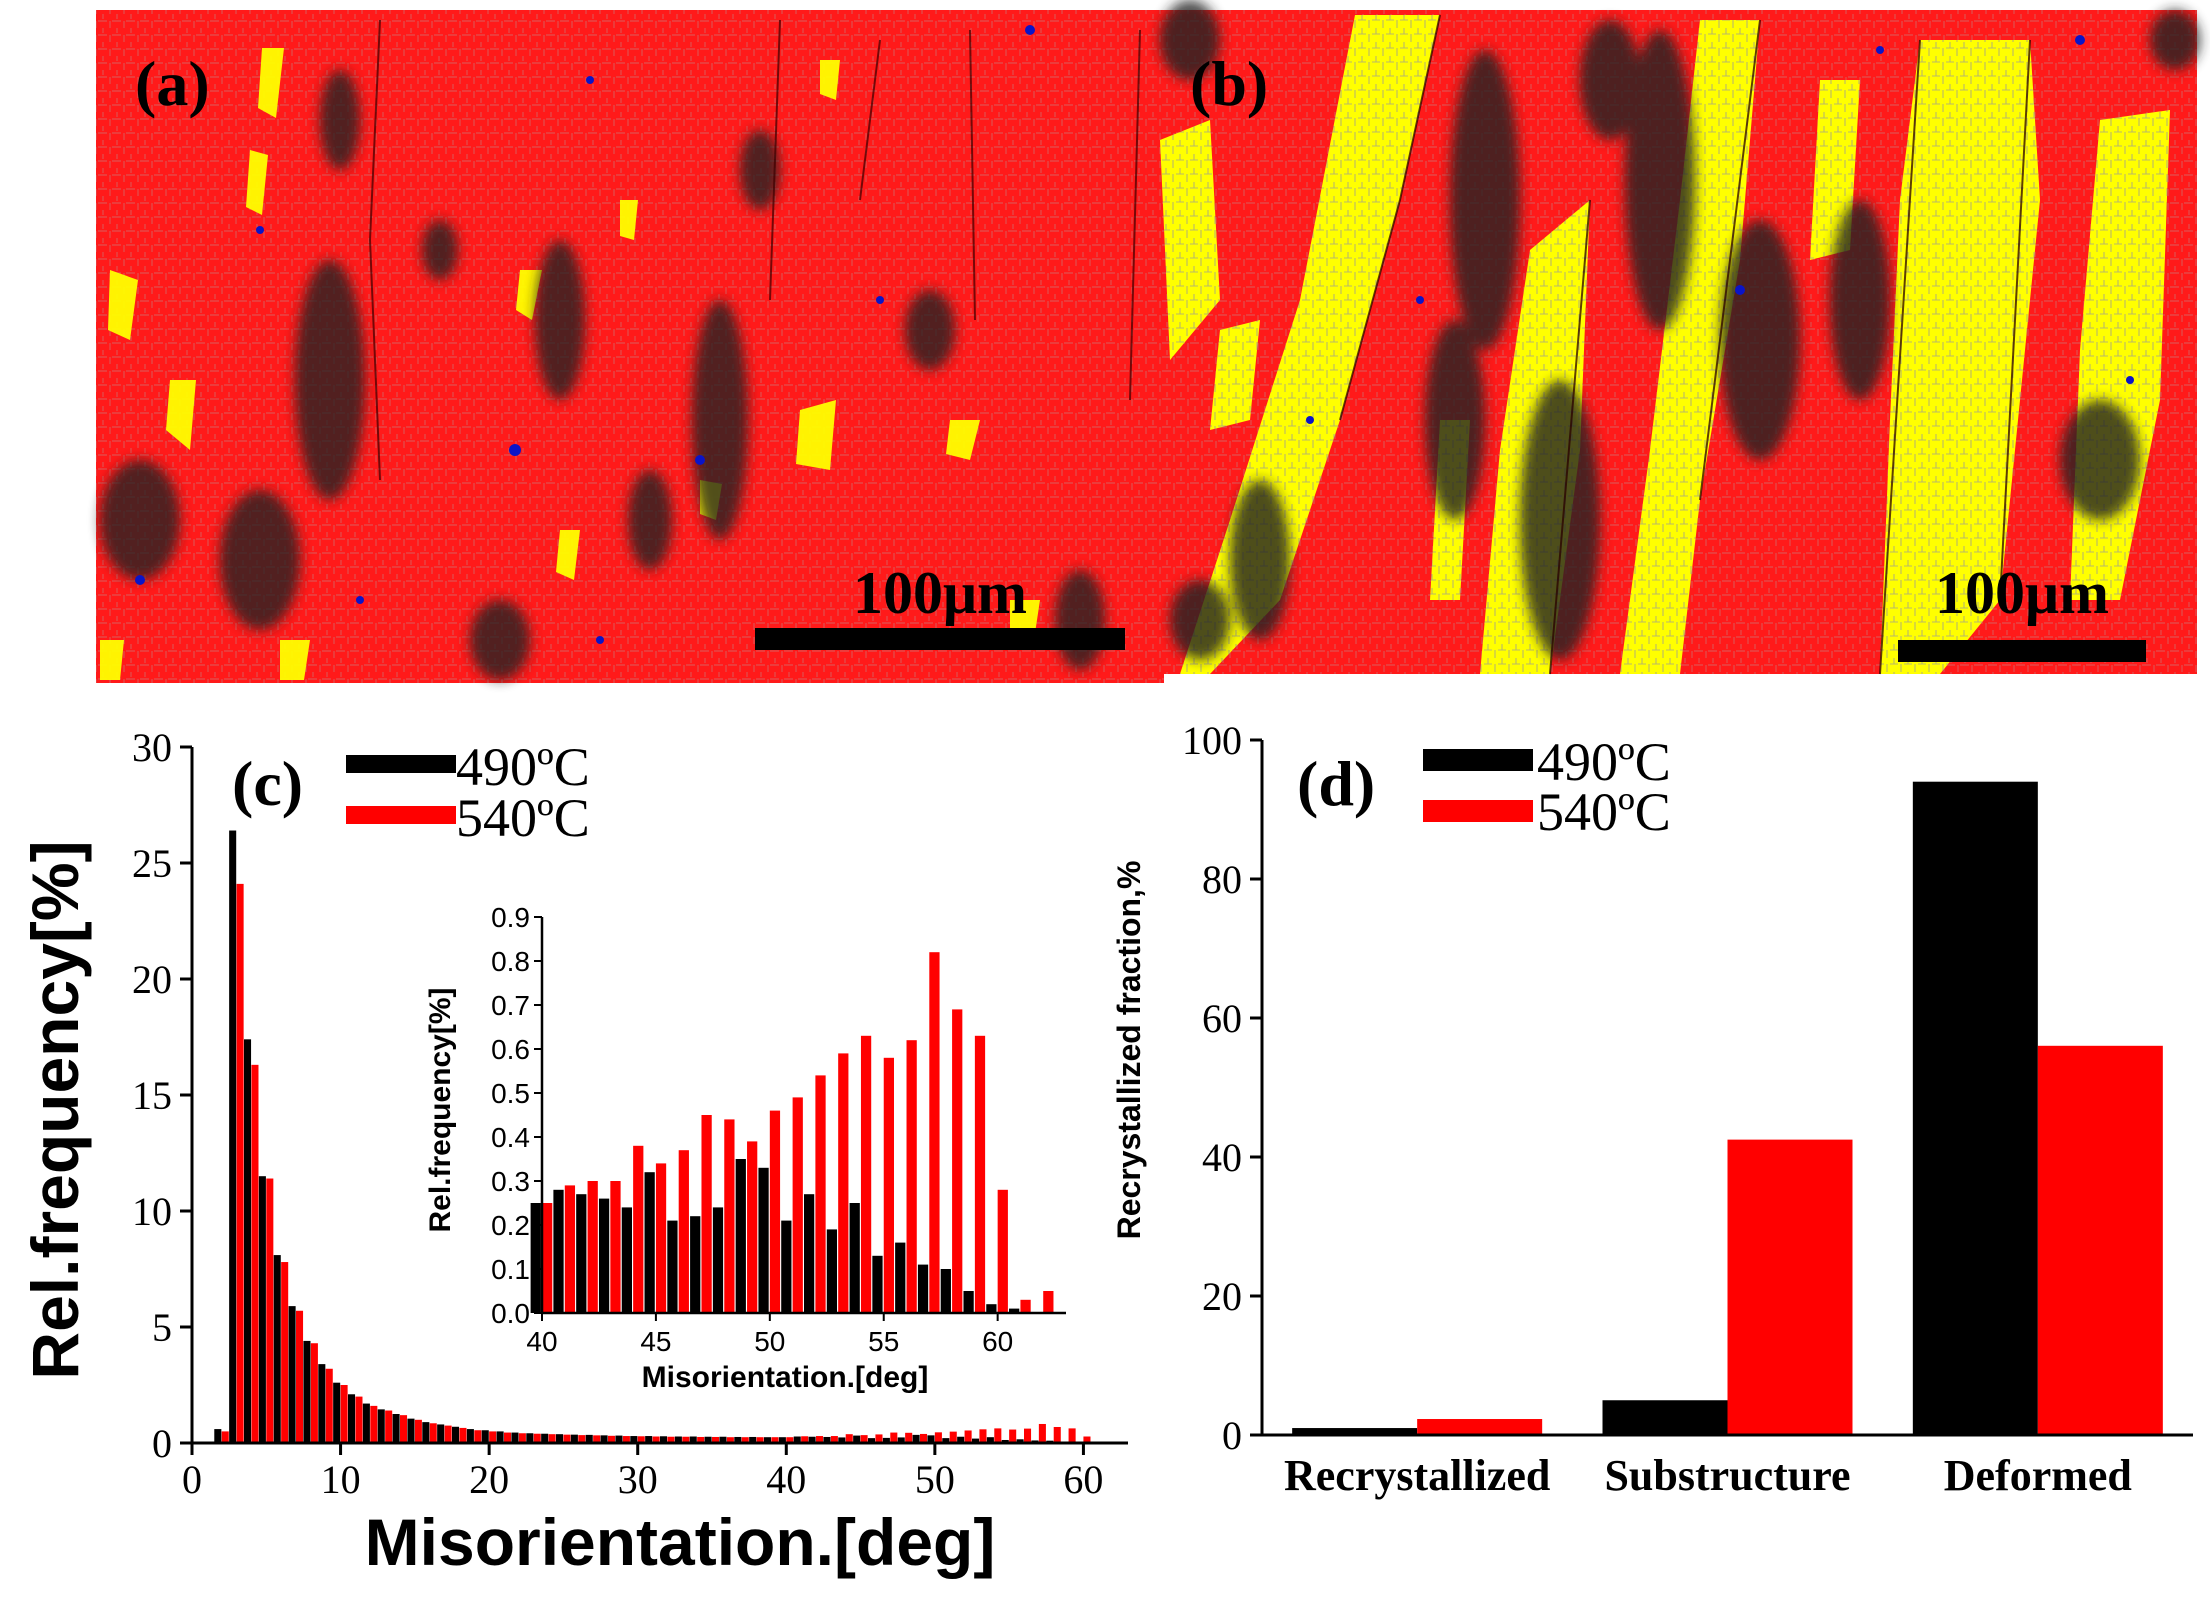 Image resolution: width=2210 pixels, height=1601 pixels. Describe the element at coordinates (1720, 229) in the screenshot. I see `map-b-recrystallized-grains` at that location.